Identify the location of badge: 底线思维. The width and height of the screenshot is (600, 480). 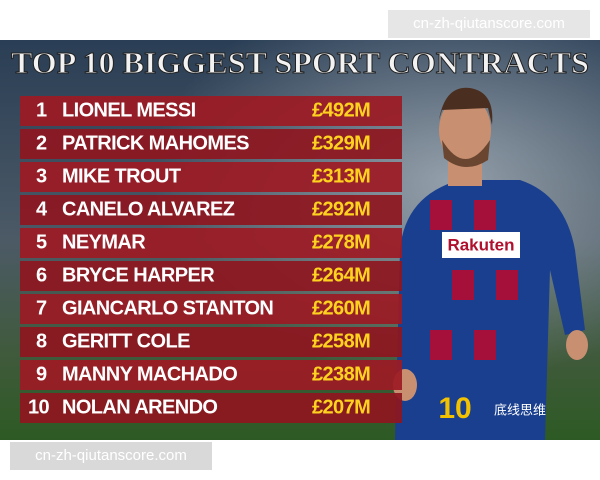
(520, 411).